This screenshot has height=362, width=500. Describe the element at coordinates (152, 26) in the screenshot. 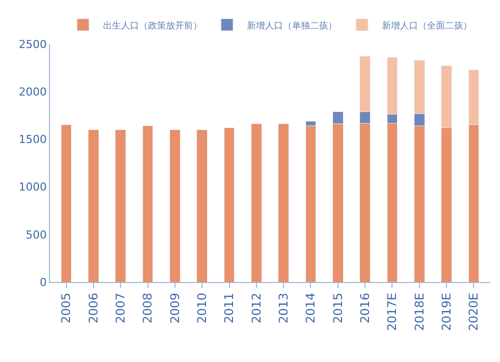

I see `legend-label: 出生人口（政策放开前）` at that location.